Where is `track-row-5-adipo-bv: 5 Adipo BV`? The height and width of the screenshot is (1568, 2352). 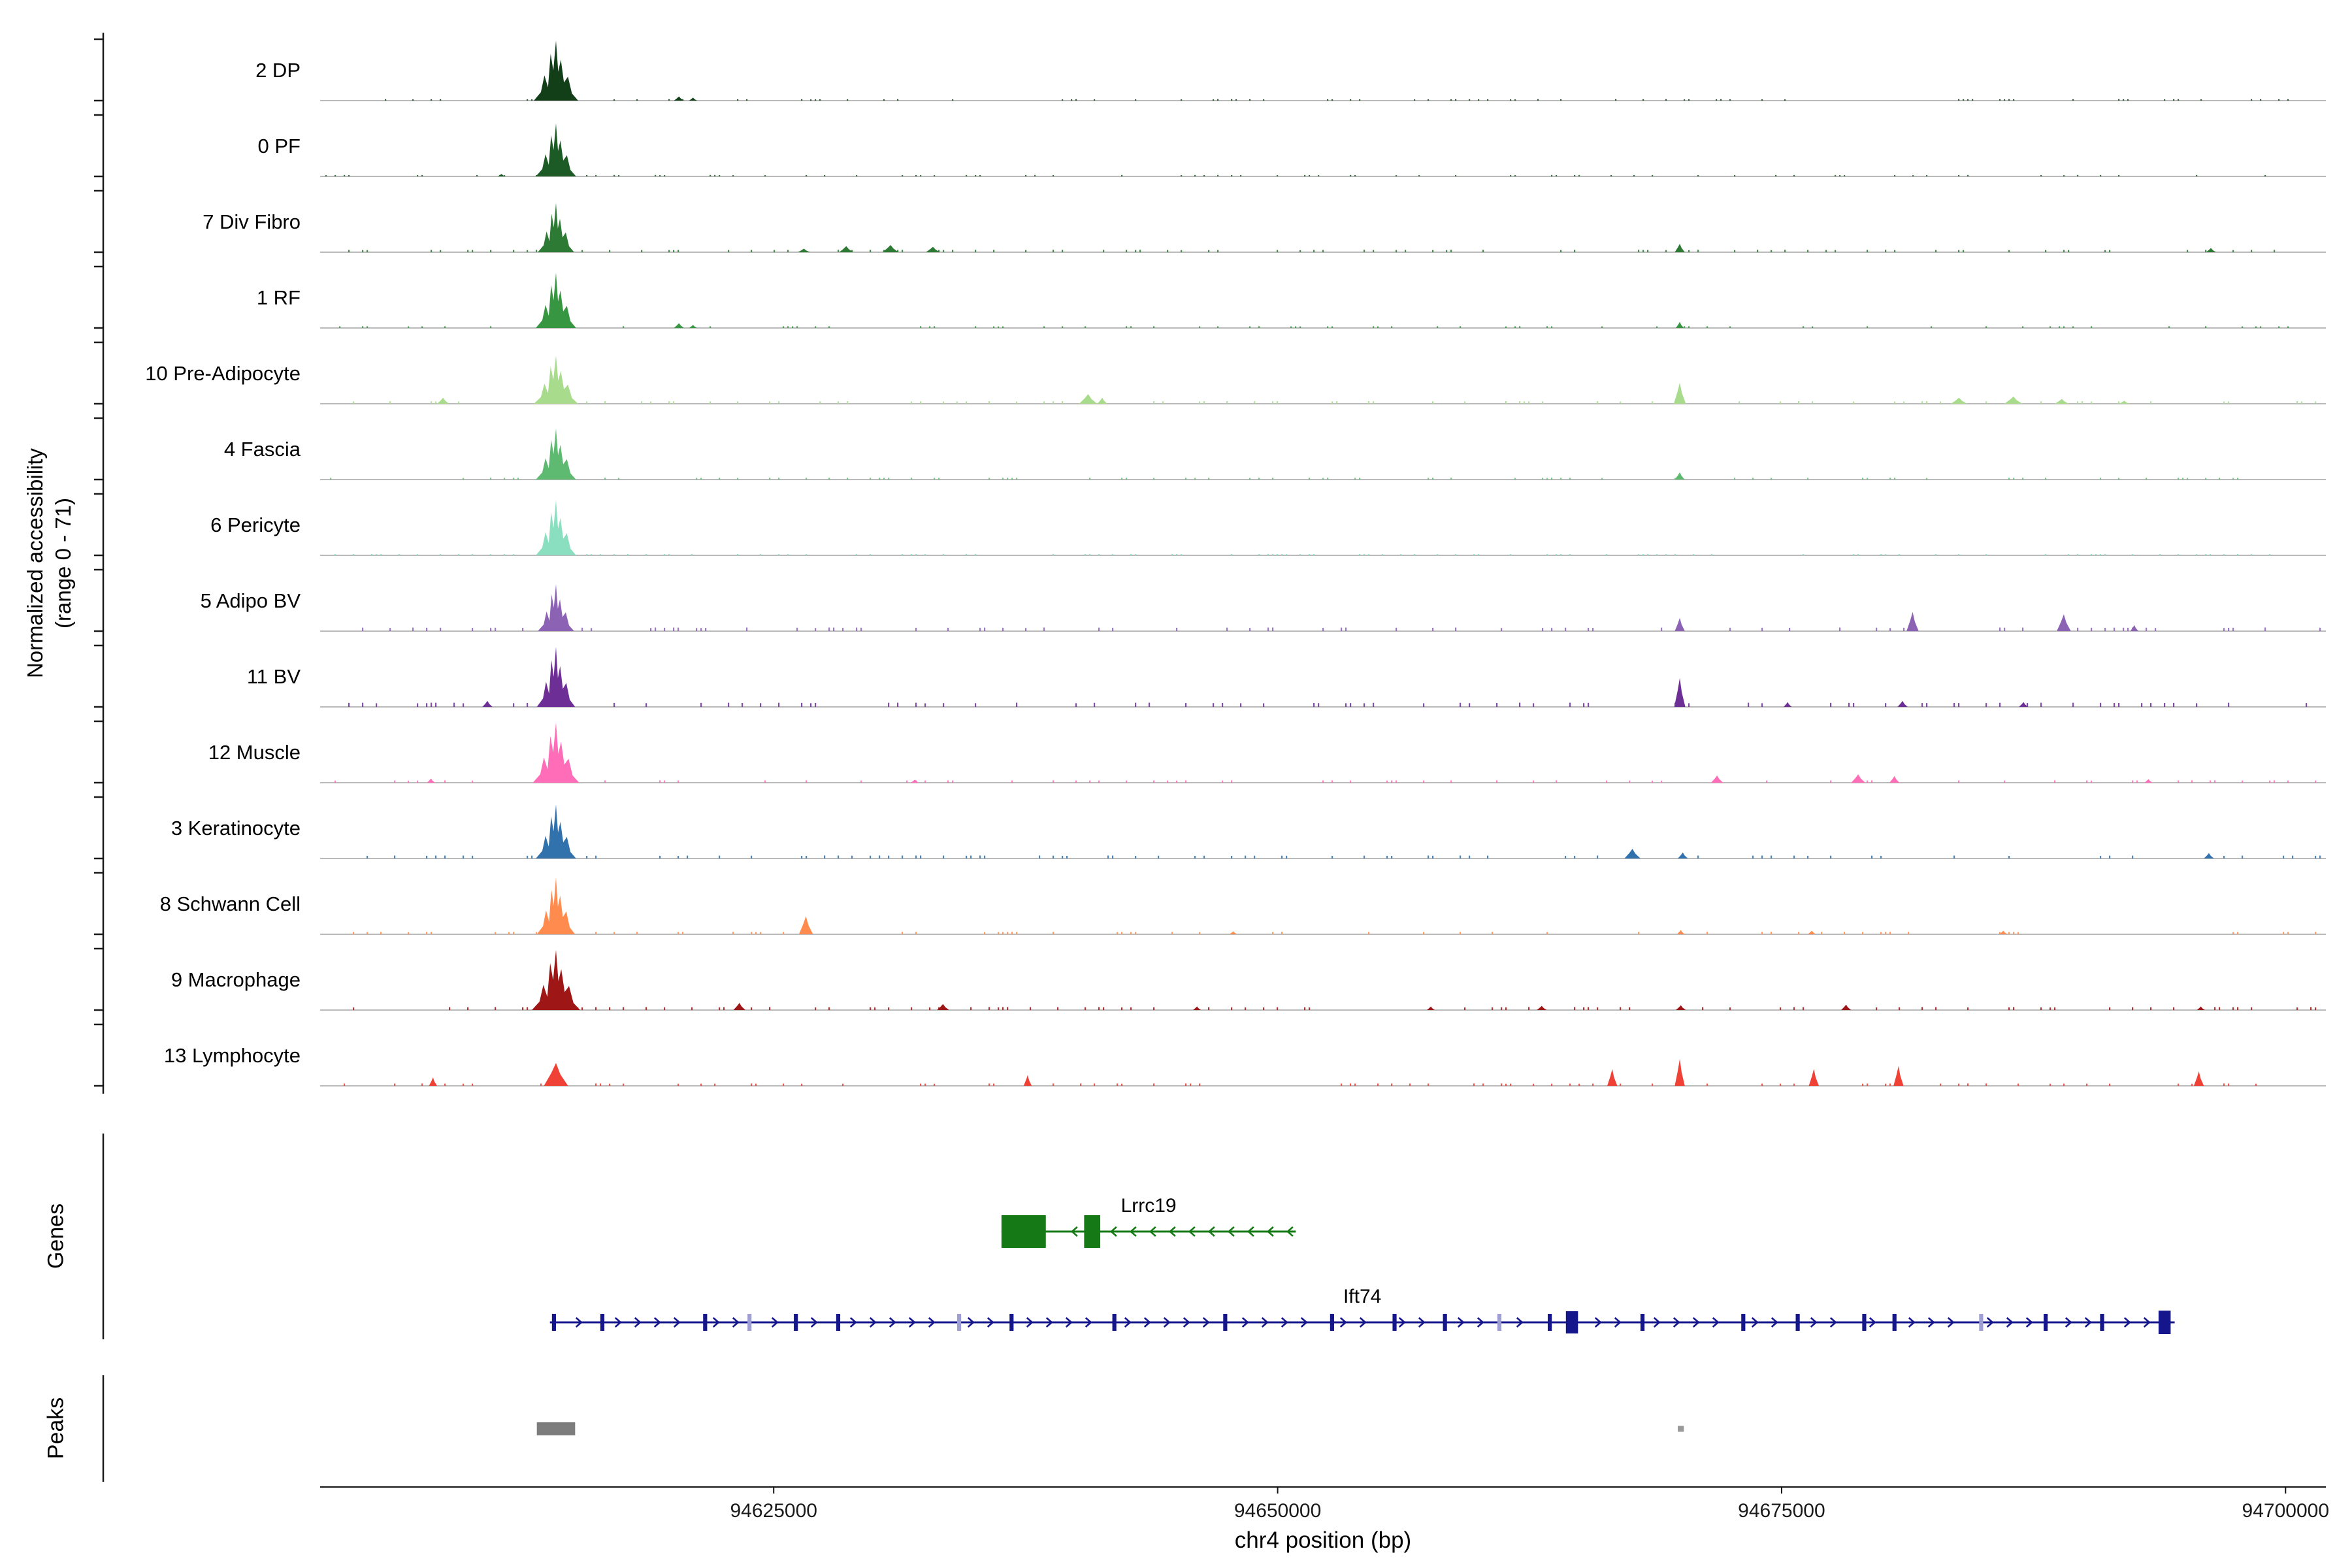 track-row-5-adipo-bv: 5 Adipo BV is located at coordinates (1176, 601).